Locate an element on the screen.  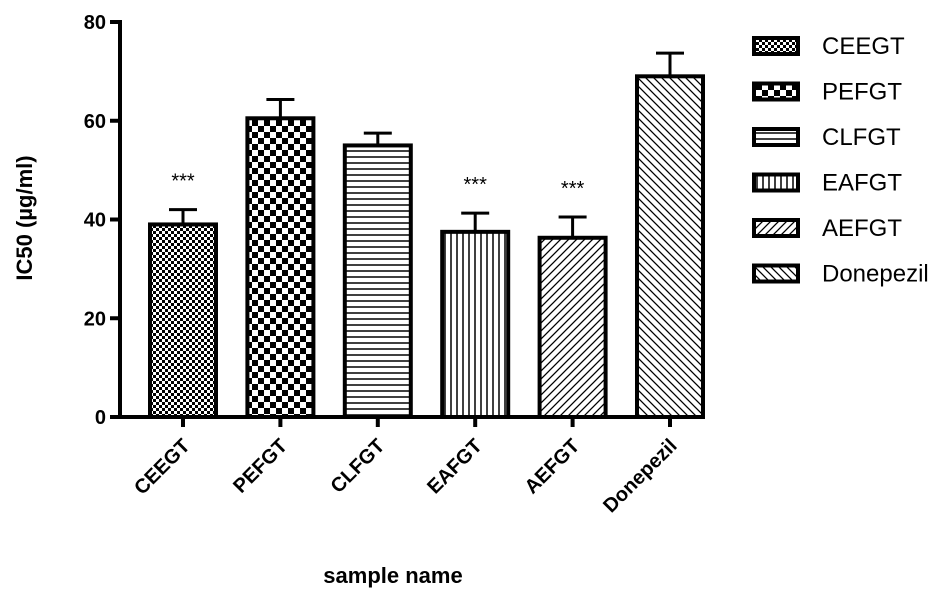
legend-label: PEFGT is located at coordinates (862, 92).